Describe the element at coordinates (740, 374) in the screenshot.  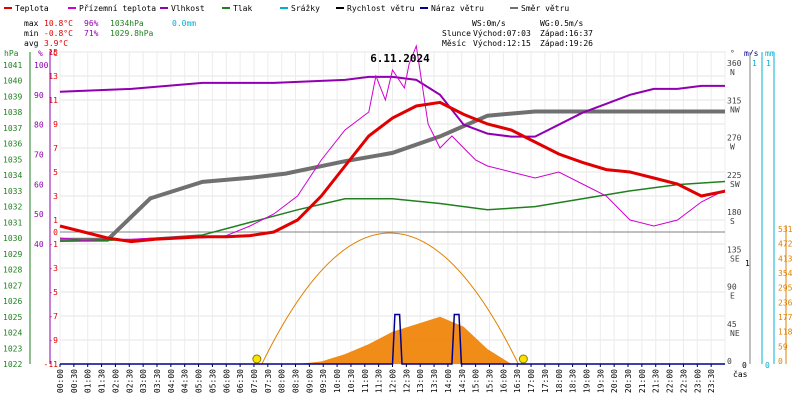
I see `x-axis-label: čas` at that location.